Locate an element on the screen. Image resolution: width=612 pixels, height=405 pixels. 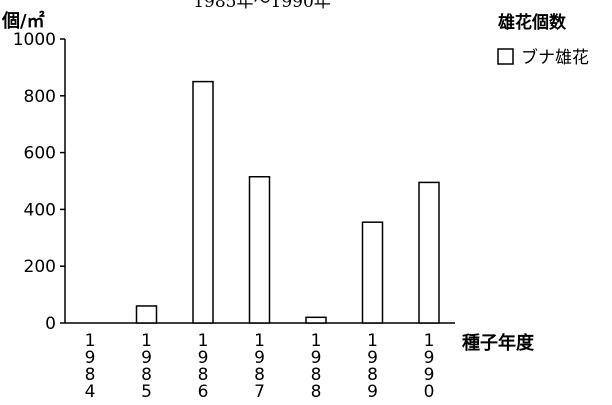
legend-swatch is located at coordinates (505, 56).